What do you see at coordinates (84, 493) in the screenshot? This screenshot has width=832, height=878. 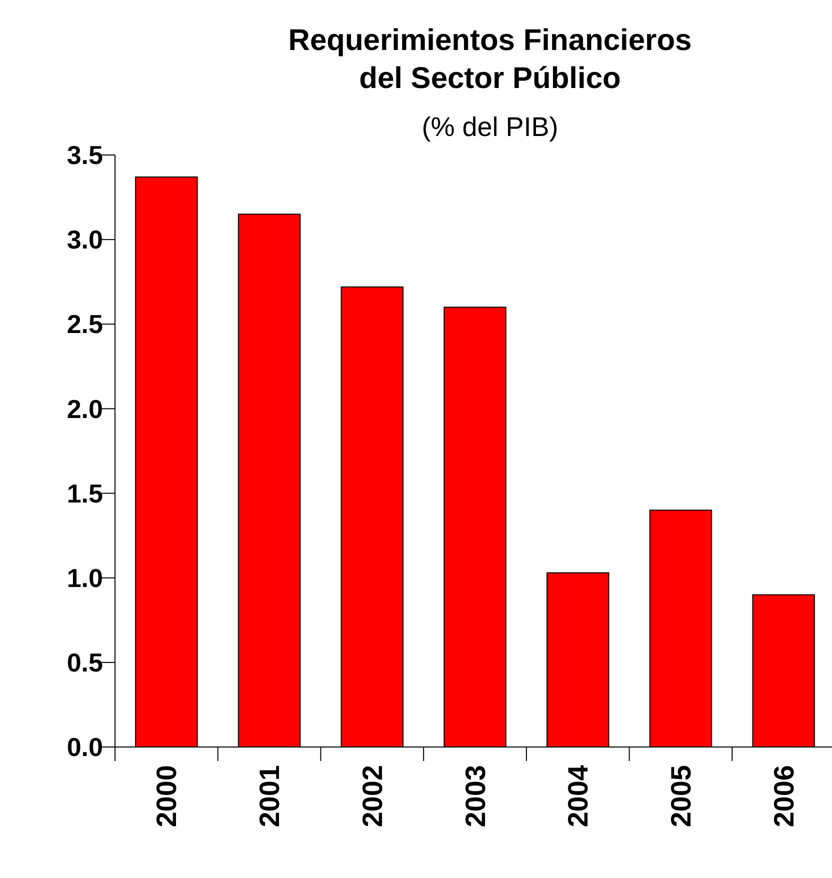 I see `y-tick-label: 1.5` at bounding box center [84, 493].